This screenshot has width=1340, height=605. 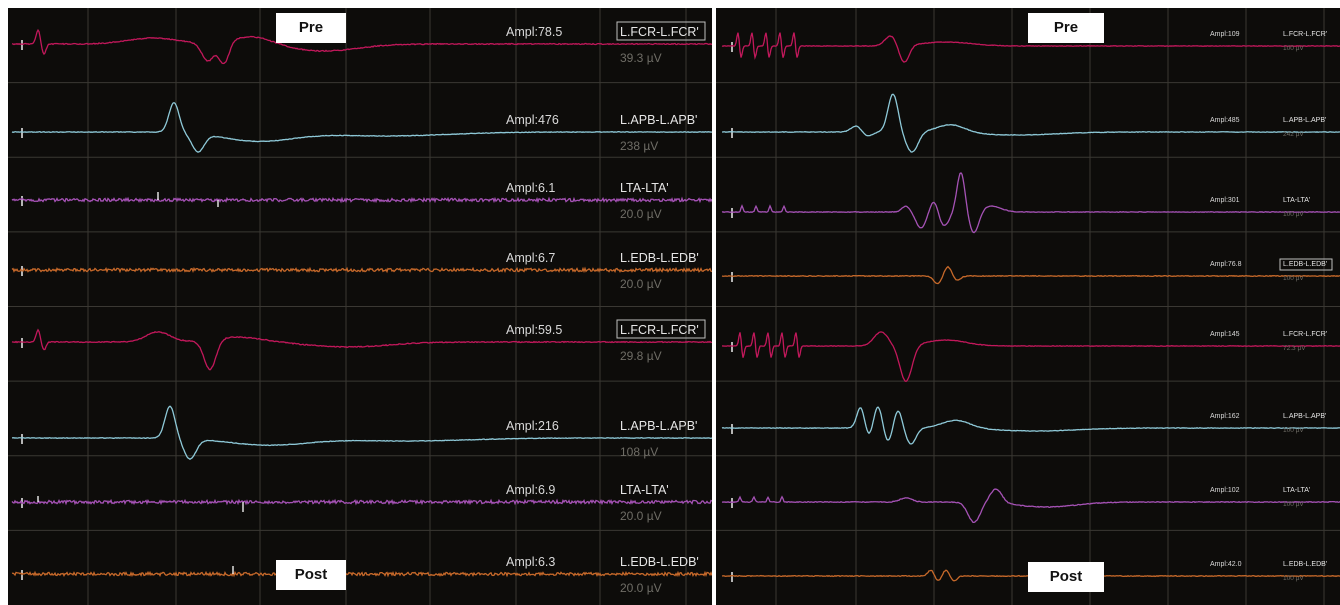 I want to click on amplitude-label: Ampl:216, so click(x=532, y=426).